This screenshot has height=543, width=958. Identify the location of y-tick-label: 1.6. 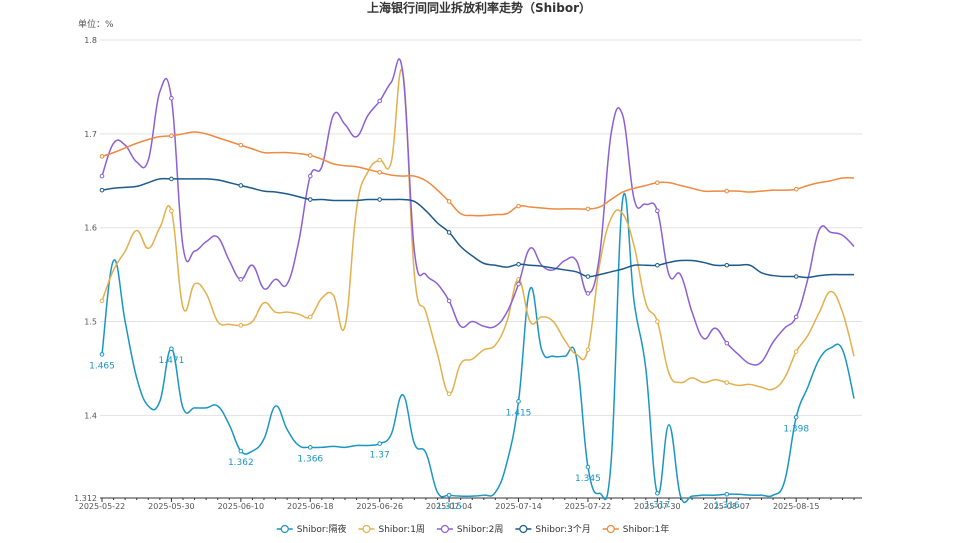
(90, 228).